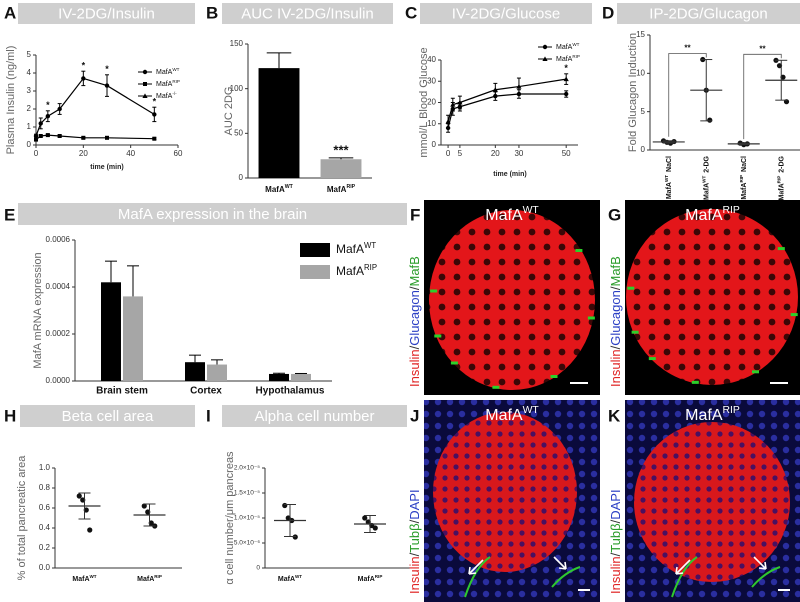 This screenshot has width=800, height=602. What do you see at coordinates (247, 468) in the screenshot?
I see `y-tick-label: 2.0×10⁻⁵` at bounding box center [247, 468].